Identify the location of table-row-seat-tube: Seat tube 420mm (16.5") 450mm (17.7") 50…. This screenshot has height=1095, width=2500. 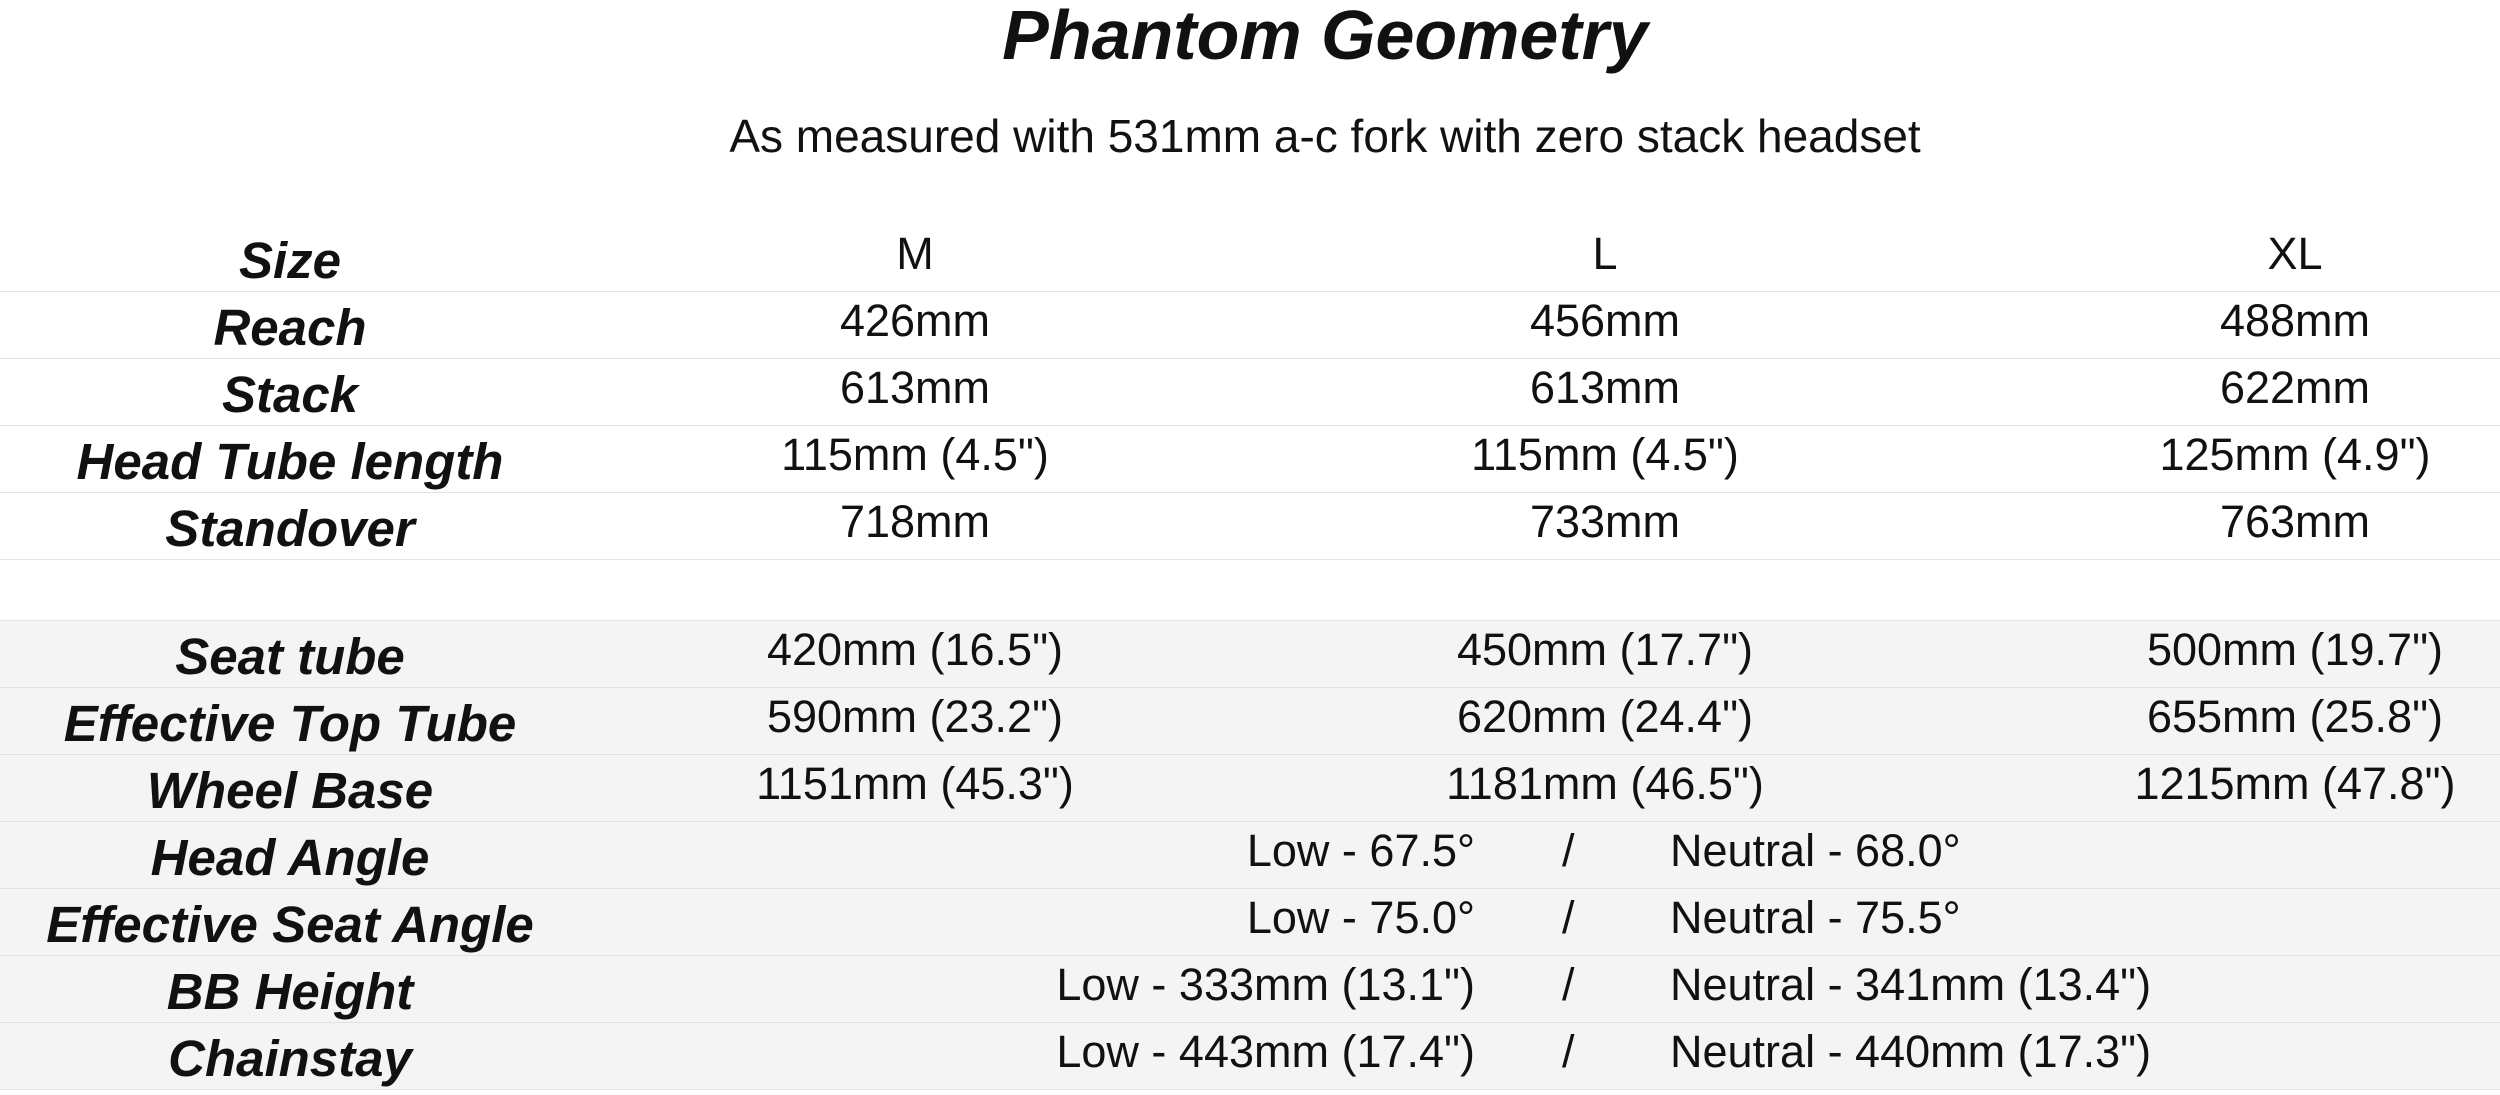
(1250, 654).